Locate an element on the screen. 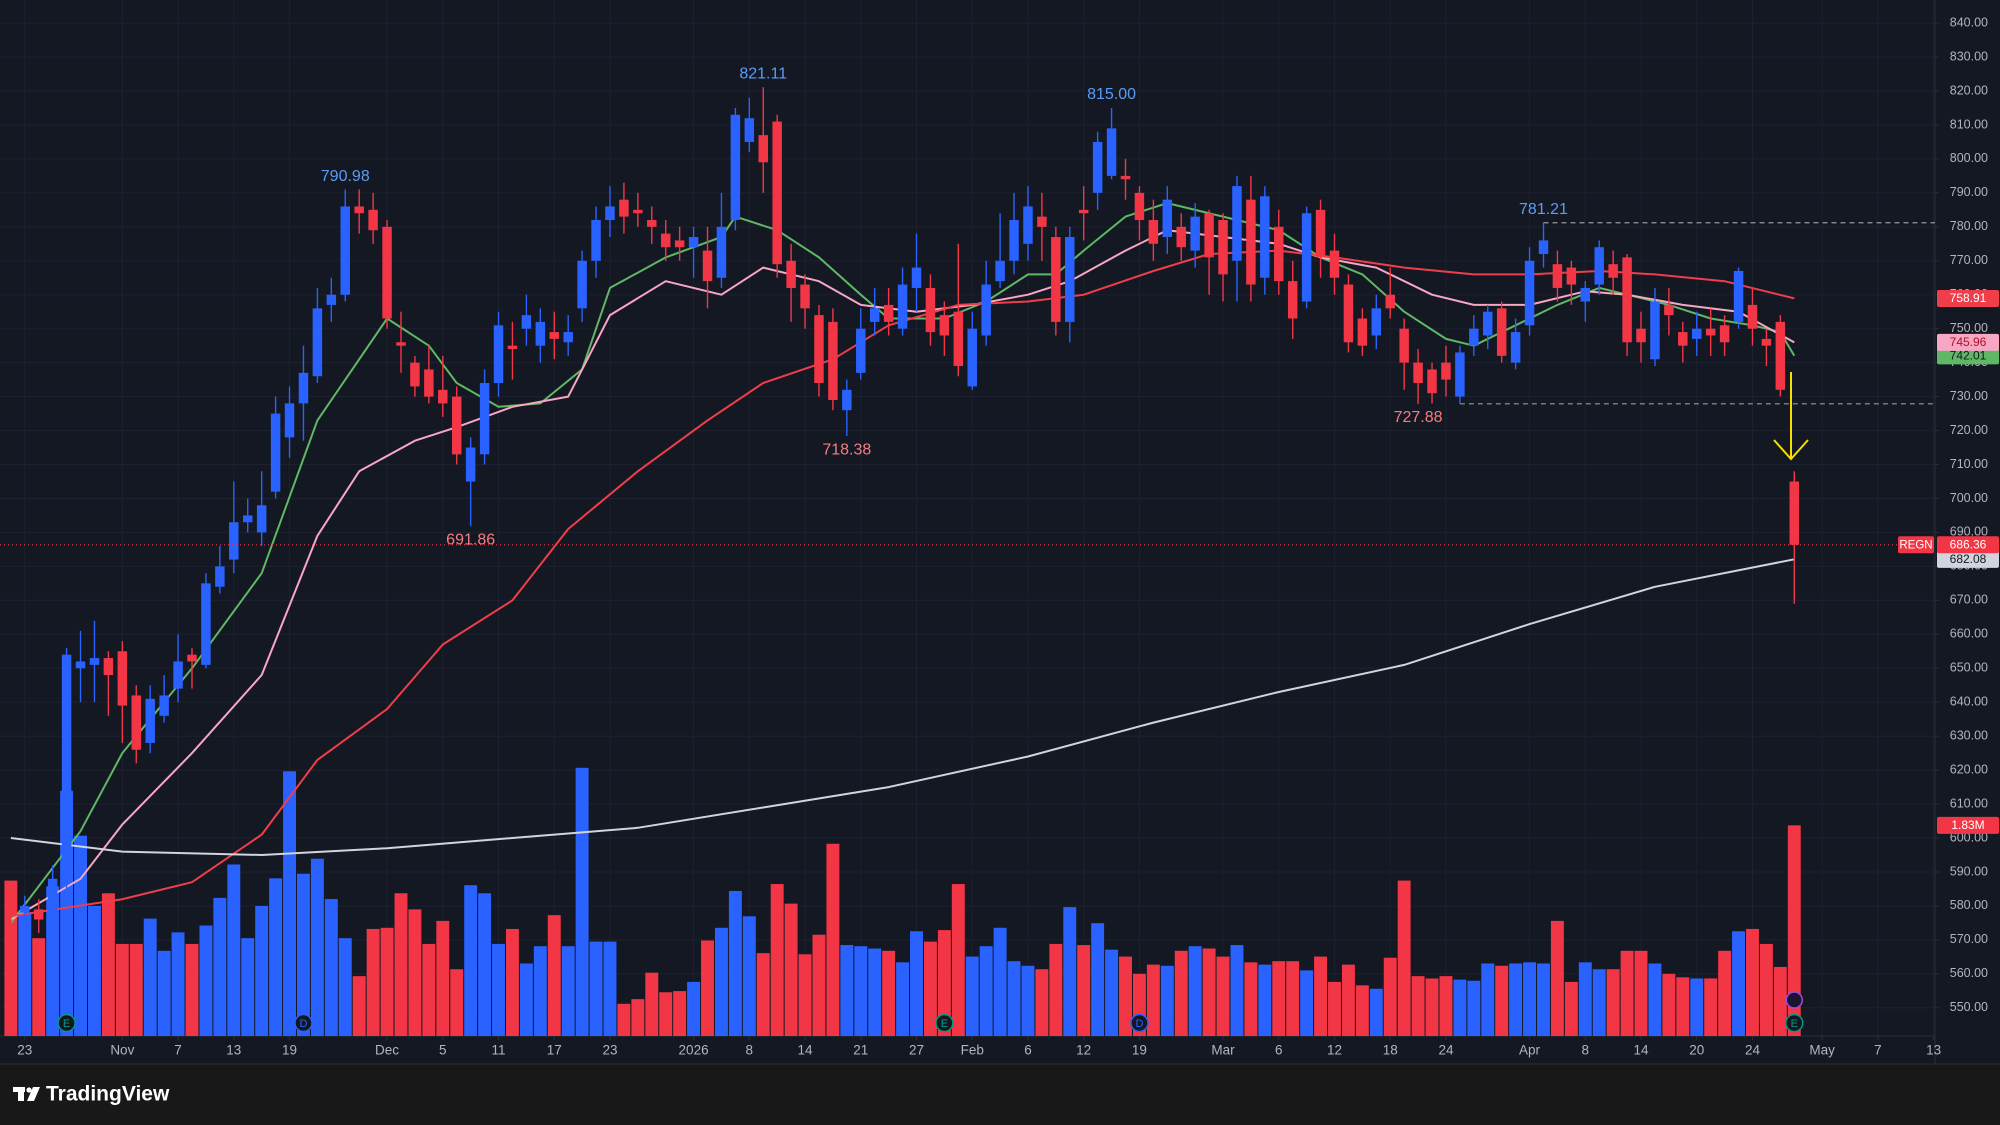  alert-icon is located at coordinates (1794, 1000).